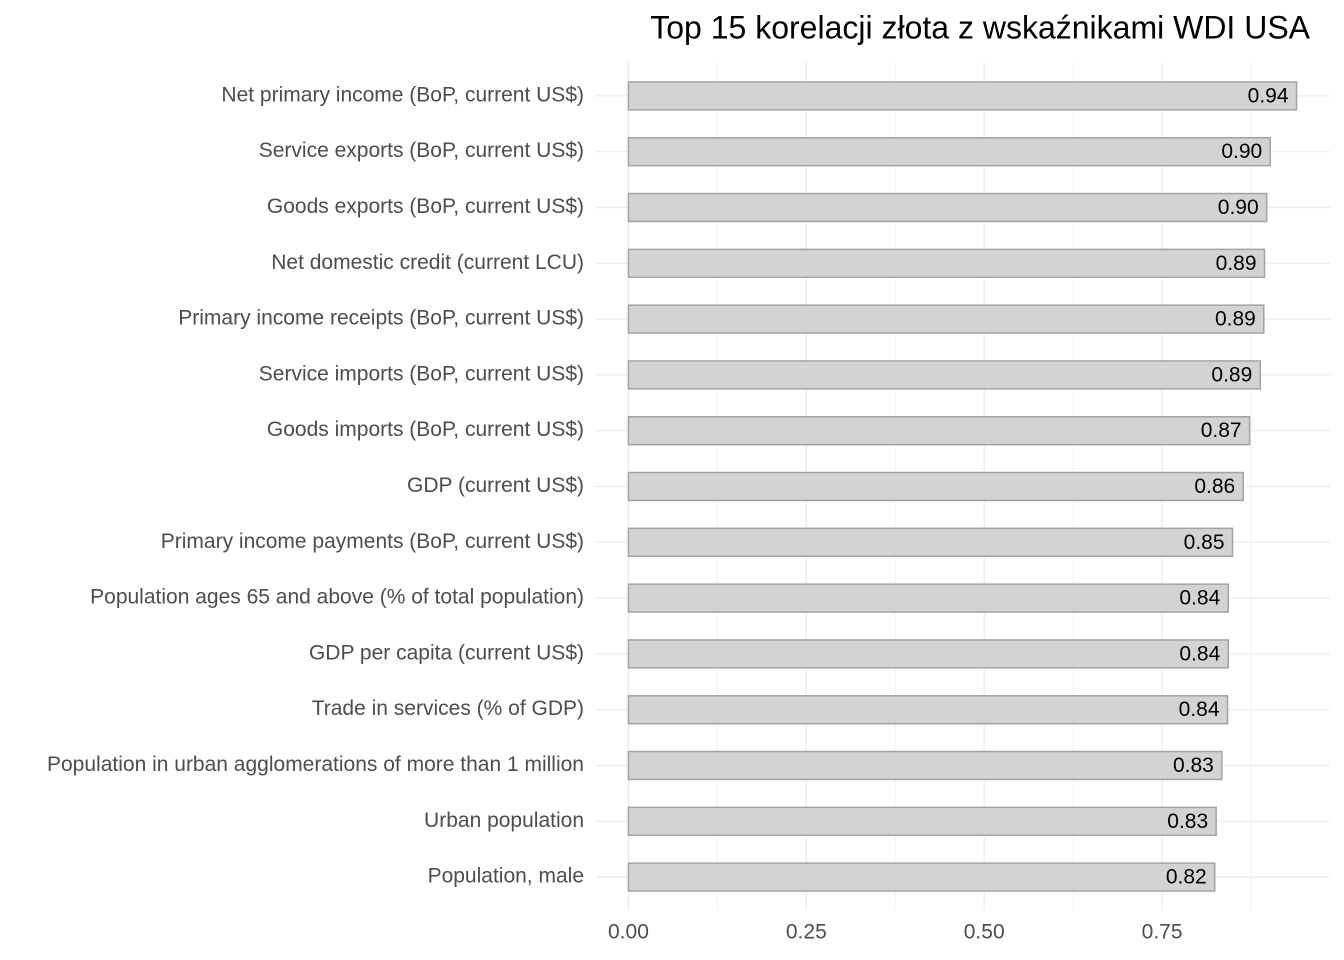  I want to click on y-tick-label: Goods imports (BoP, current US$), so click(425, 429).